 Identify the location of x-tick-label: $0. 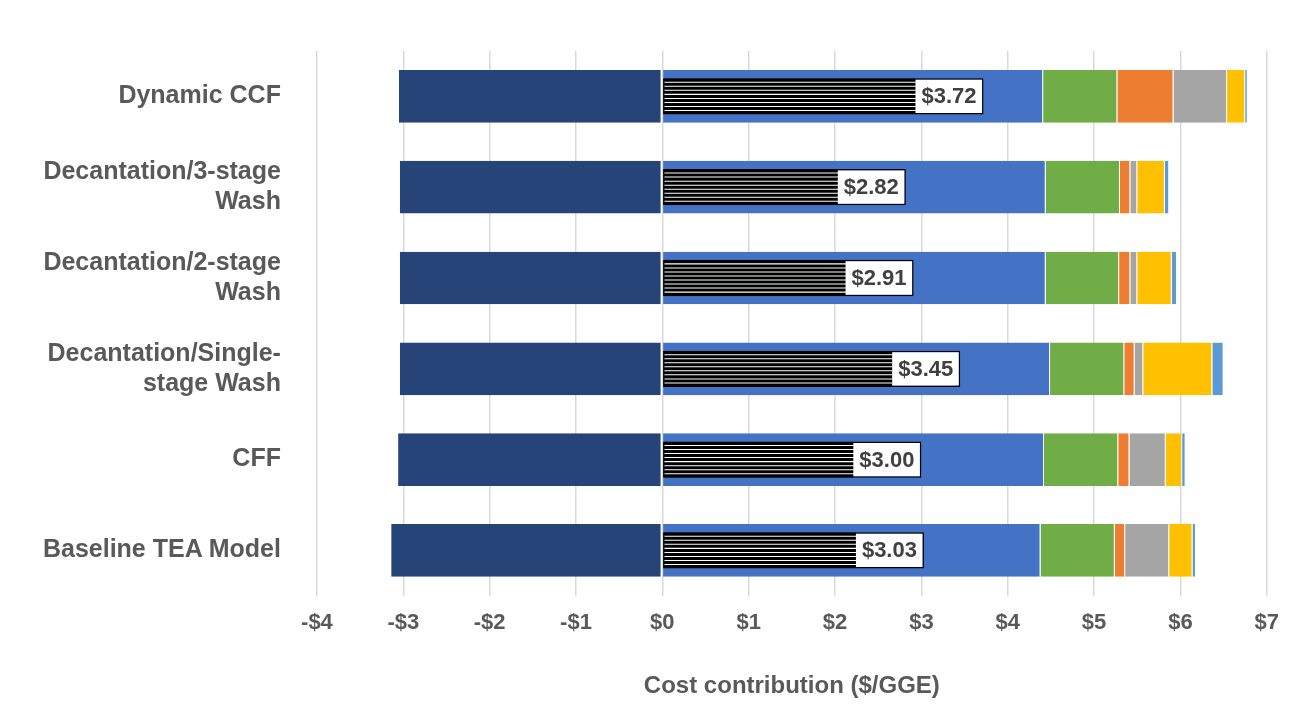
(662, 622).